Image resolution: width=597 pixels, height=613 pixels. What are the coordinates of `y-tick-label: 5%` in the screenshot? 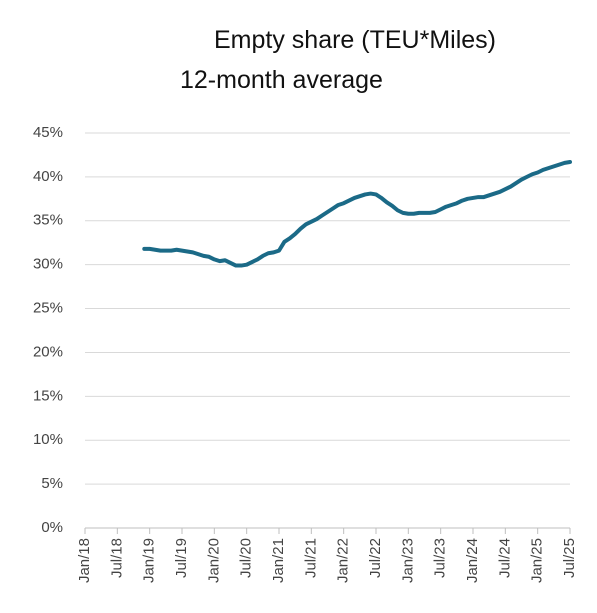 It's located at (52, 483).